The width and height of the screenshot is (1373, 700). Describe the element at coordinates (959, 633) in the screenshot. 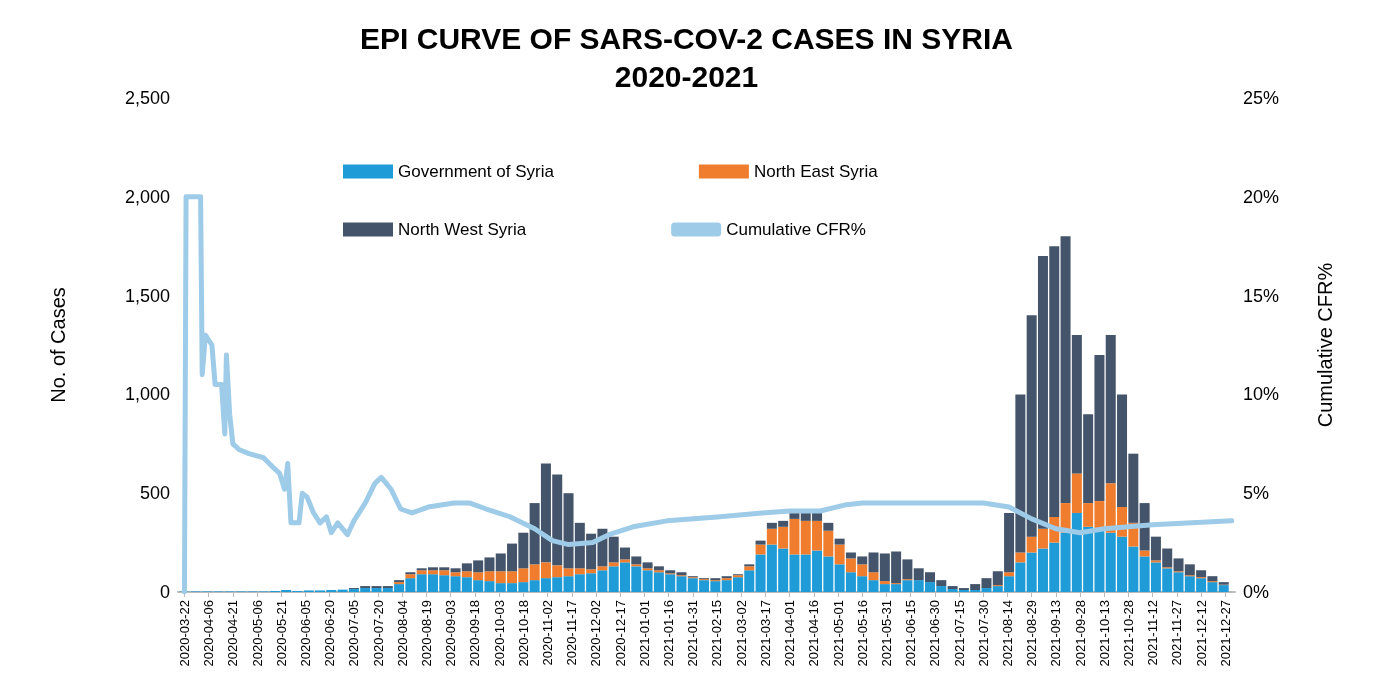

I see `x-tick-label: 2021-07-15` at that location.